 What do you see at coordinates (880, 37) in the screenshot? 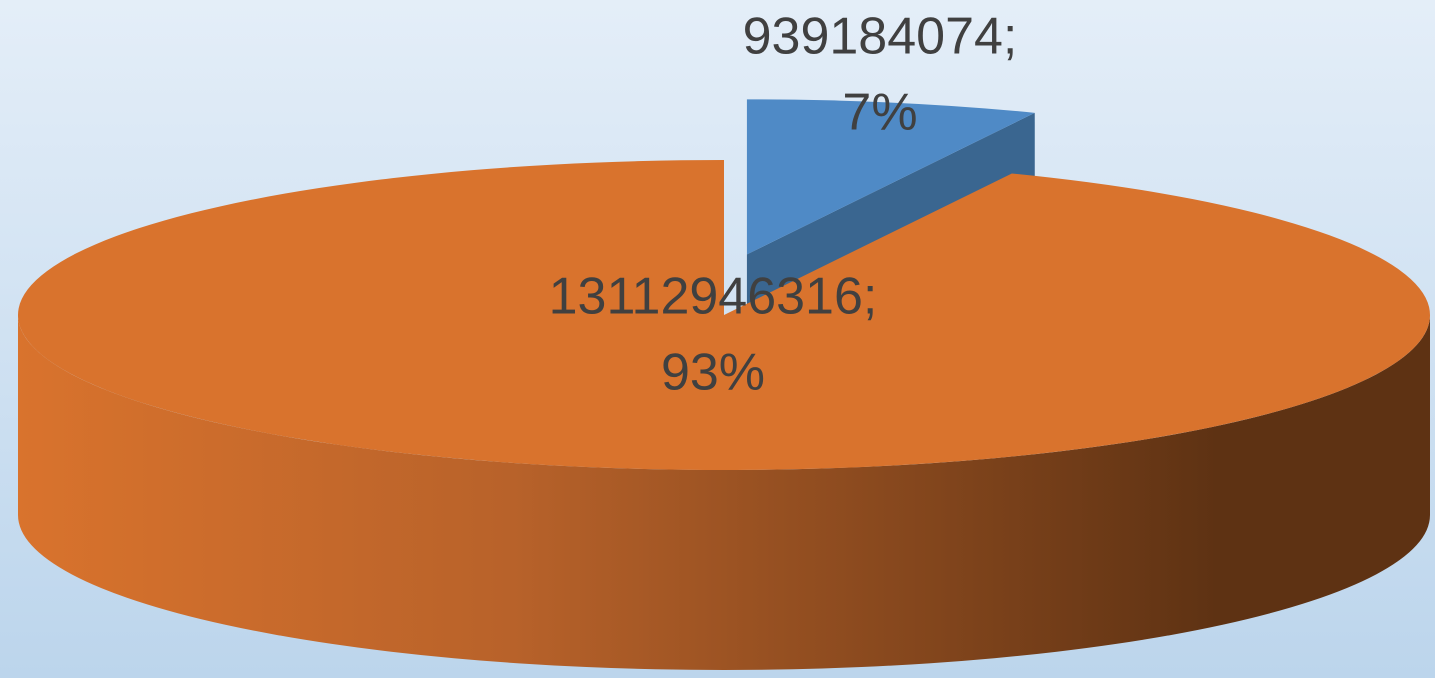
I see `data-label: 939184074;` at bounding box center [880, 37].